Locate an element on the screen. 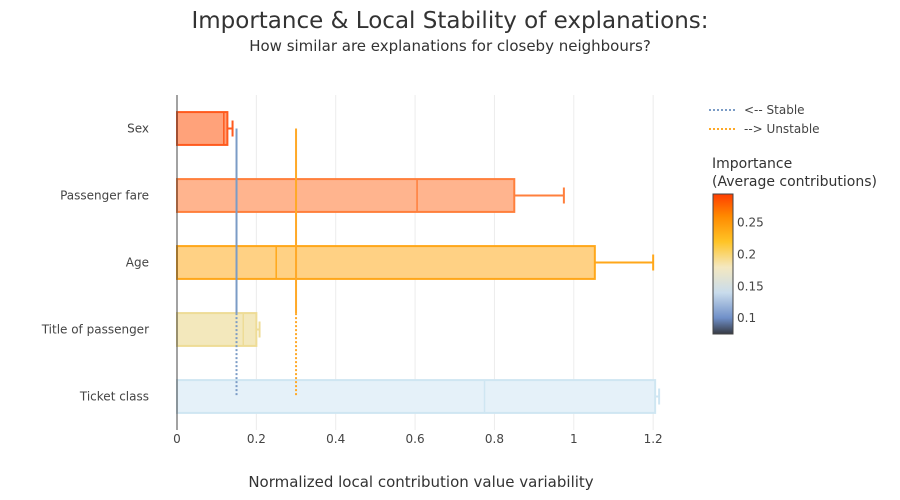  reference-lines is located at coordinates (266, 262).